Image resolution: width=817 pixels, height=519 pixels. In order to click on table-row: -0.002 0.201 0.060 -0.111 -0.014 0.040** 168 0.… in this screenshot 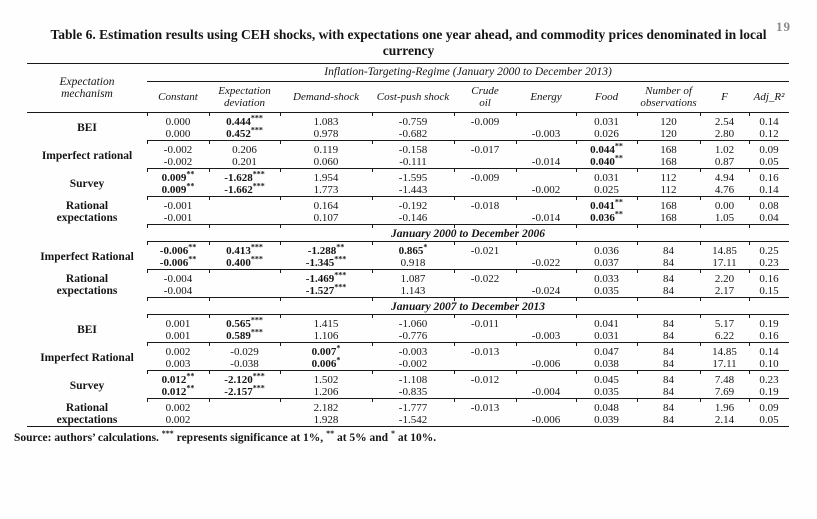, I will do `click(408, 161)`.